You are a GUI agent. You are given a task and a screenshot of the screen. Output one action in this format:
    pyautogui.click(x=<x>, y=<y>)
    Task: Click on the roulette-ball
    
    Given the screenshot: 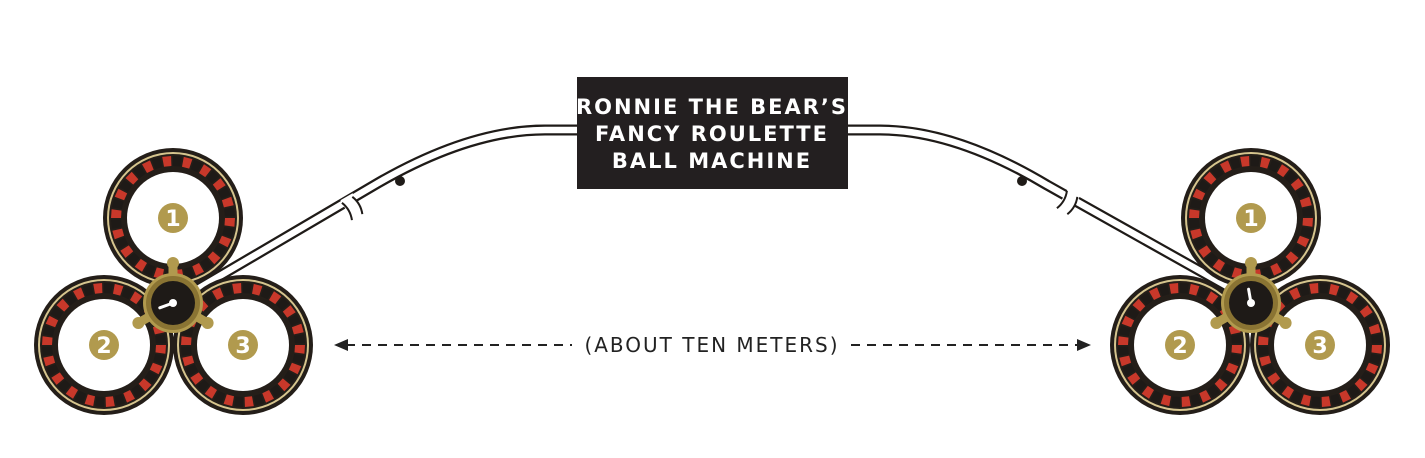 What is the action you would take?
    pyautogui.click(x=400, y=181)
    